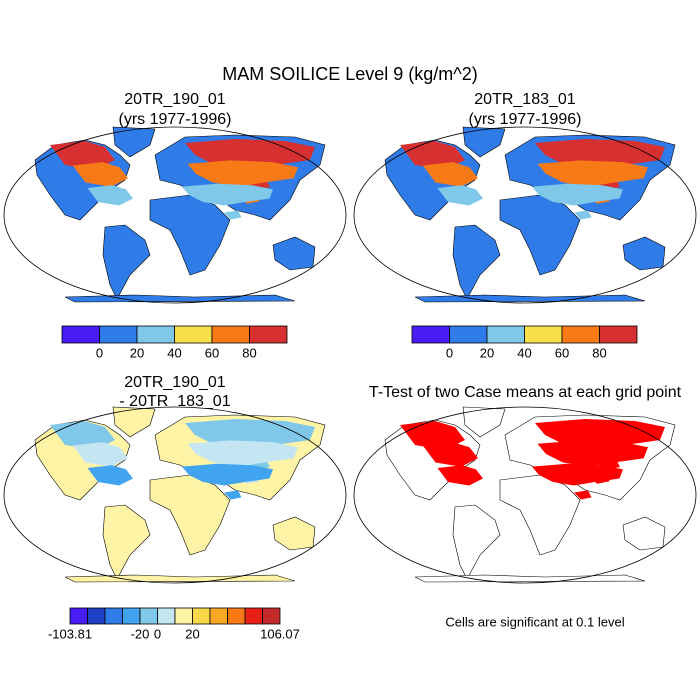  Describe the element at coordinates (280, 633) in the screenshot. I see `colorbar-label: 106.07` at that location.